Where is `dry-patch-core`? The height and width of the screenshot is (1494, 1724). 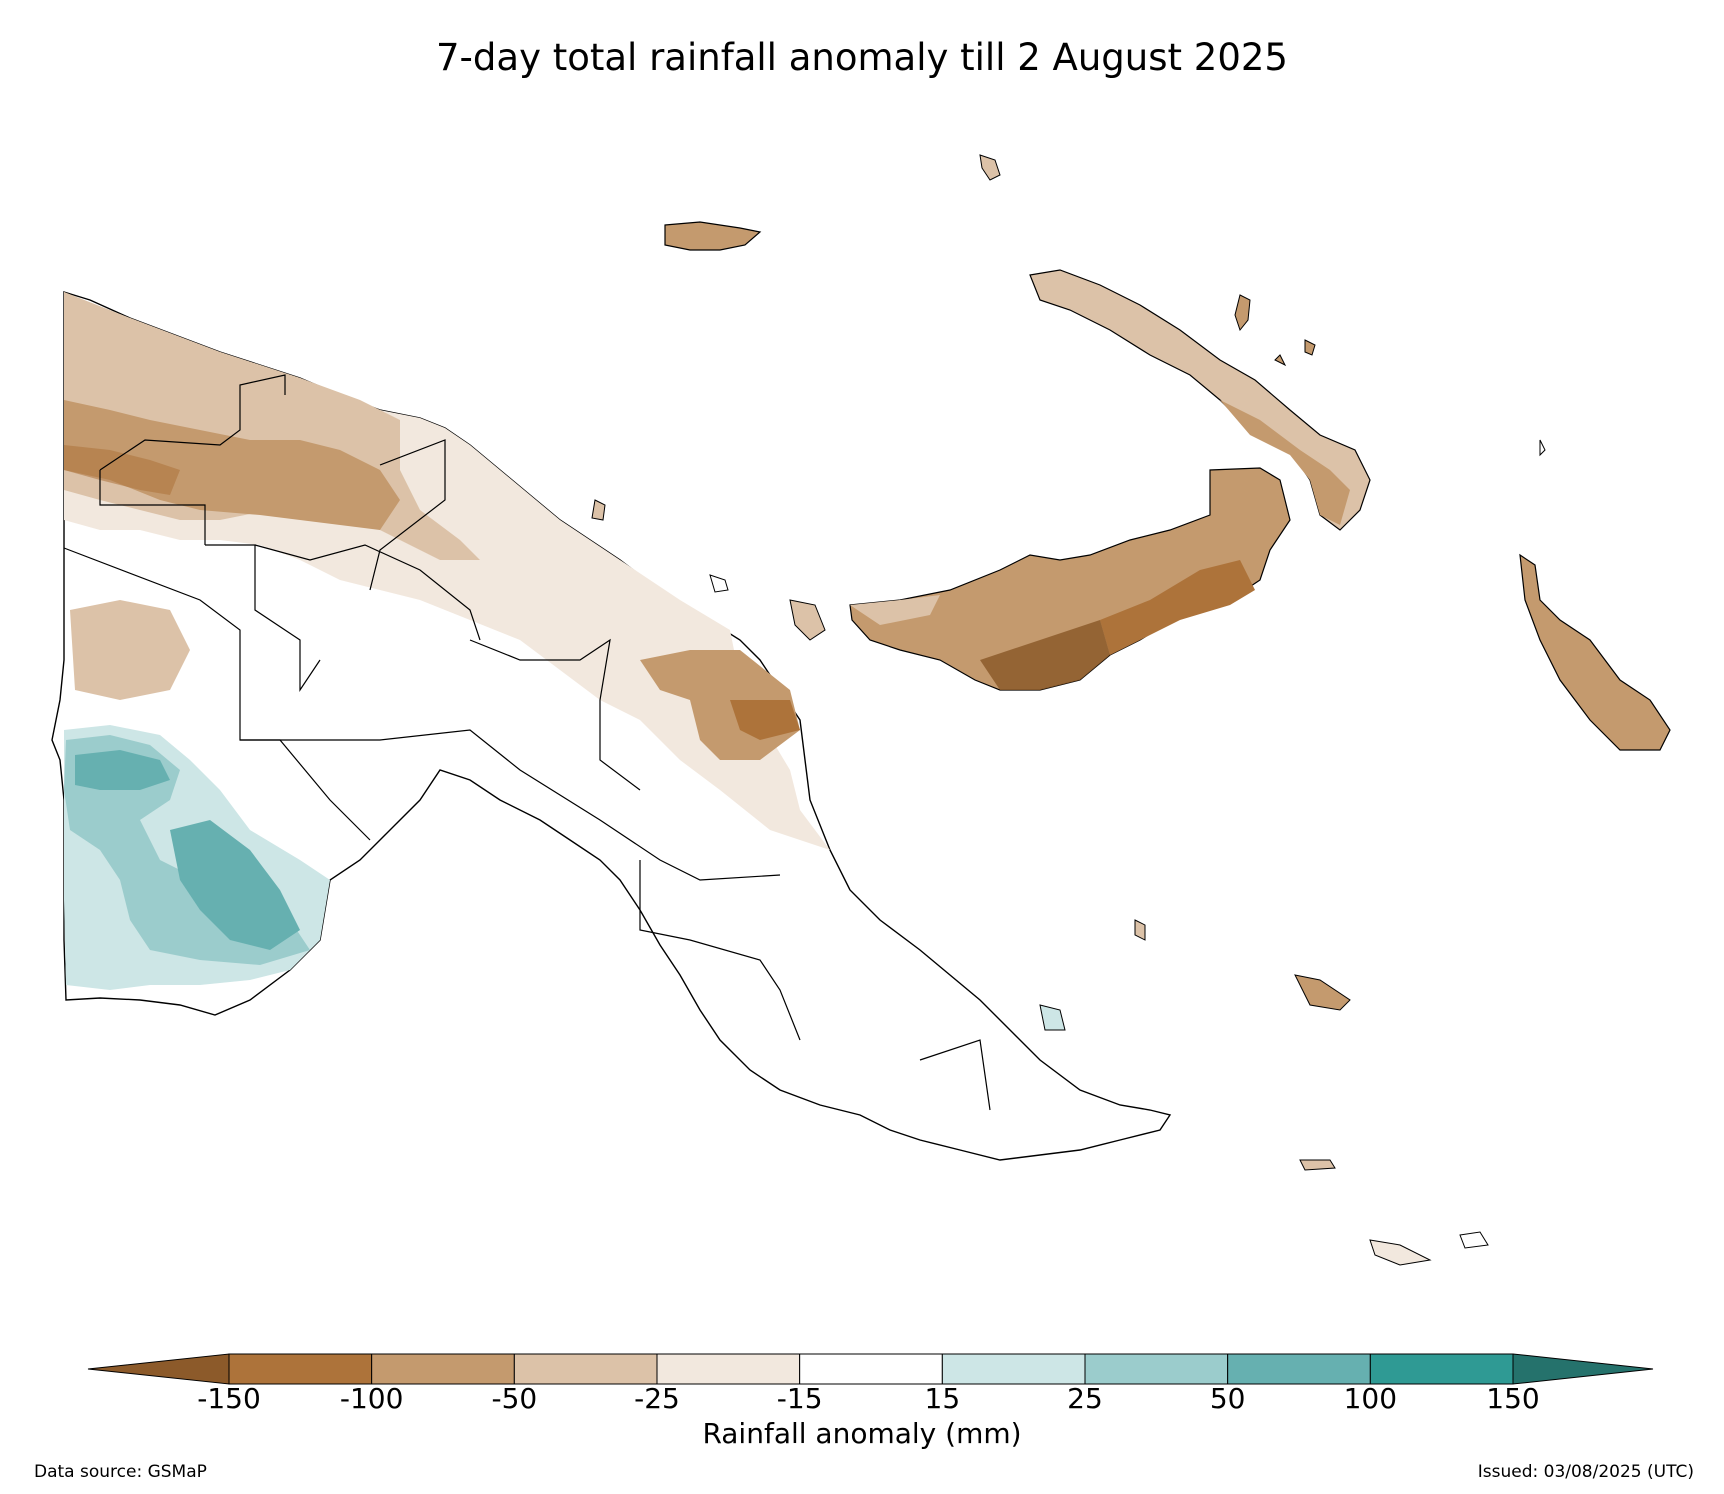 dry-patch-core is located at coordinates (122, 470).